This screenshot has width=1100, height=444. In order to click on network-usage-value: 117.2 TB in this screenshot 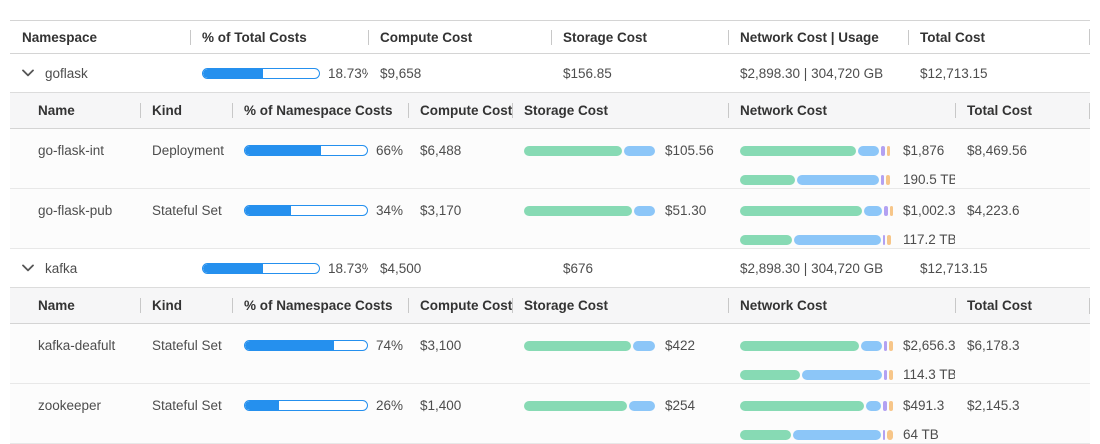, I will do `click(929, 239)`.